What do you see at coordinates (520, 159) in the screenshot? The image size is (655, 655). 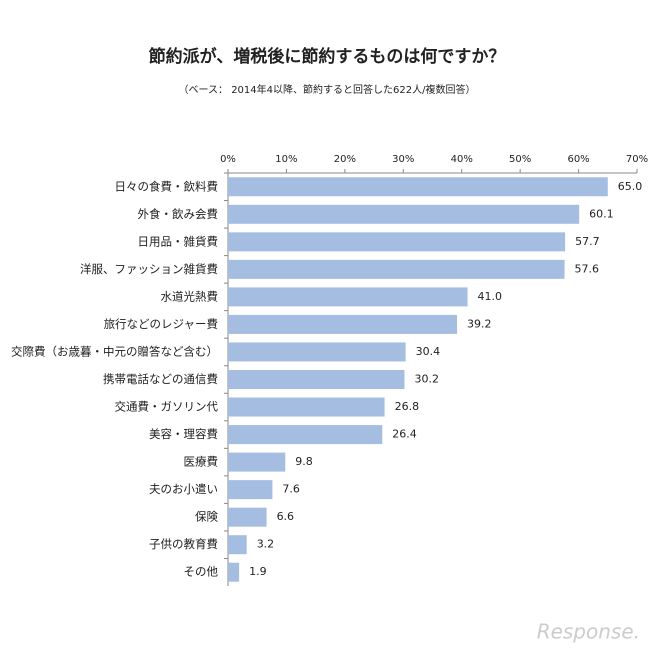 I see `x-tick-label: 50%` at bounding box center [520, 159].